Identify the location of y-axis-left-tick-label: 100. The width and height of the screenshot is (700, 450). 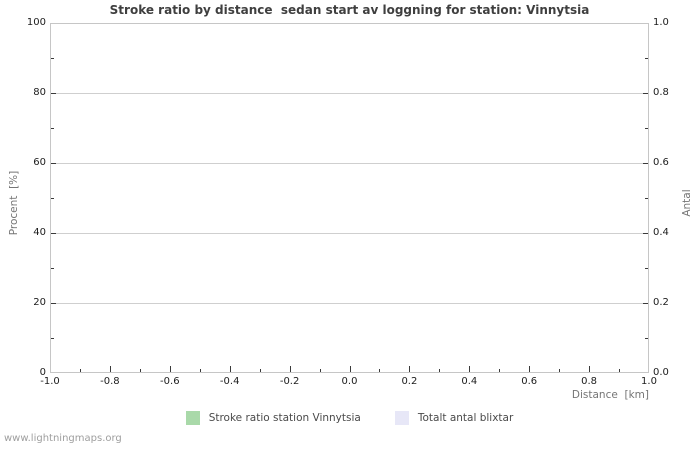
(36, 22).